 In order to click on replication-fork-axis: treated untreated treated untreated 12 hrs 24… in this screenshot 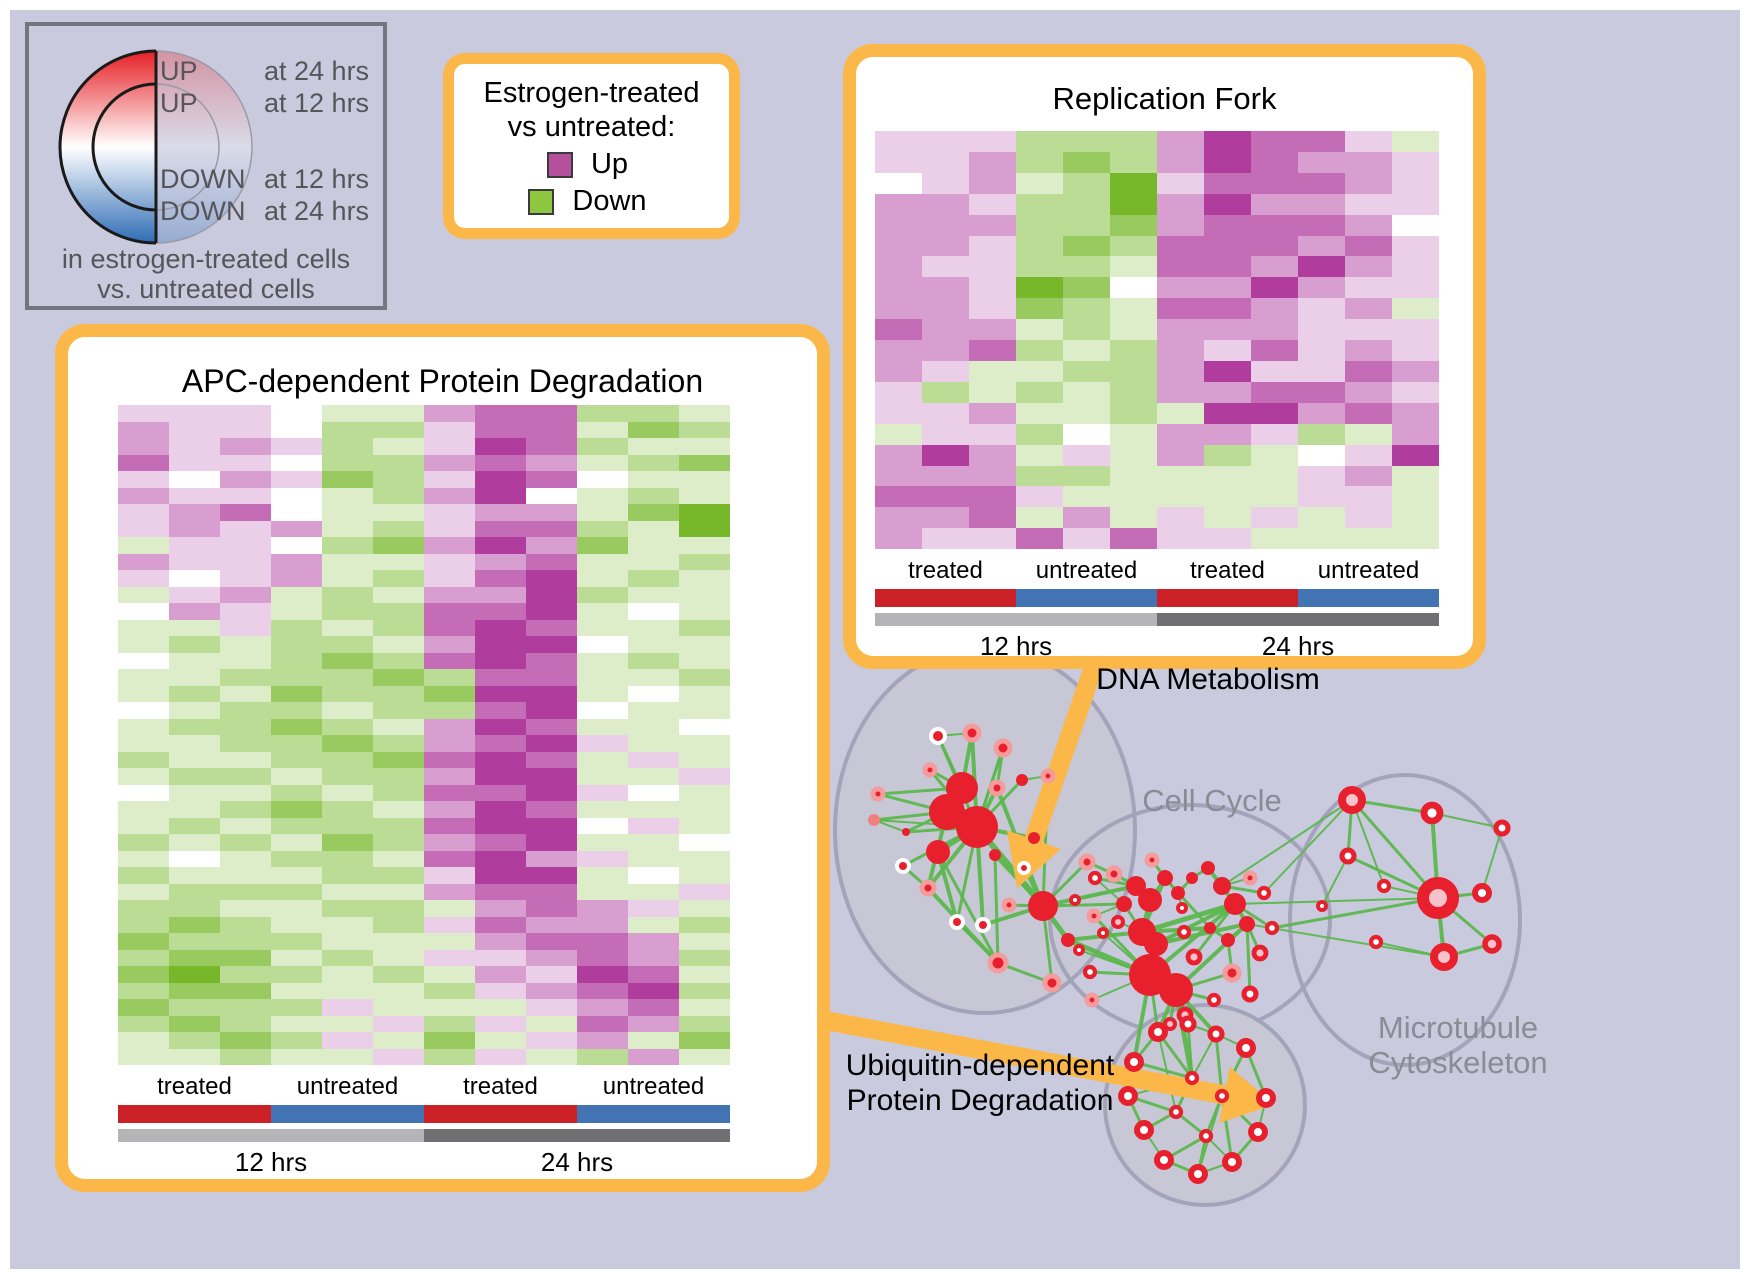, I will do `click(1157, 609)`.